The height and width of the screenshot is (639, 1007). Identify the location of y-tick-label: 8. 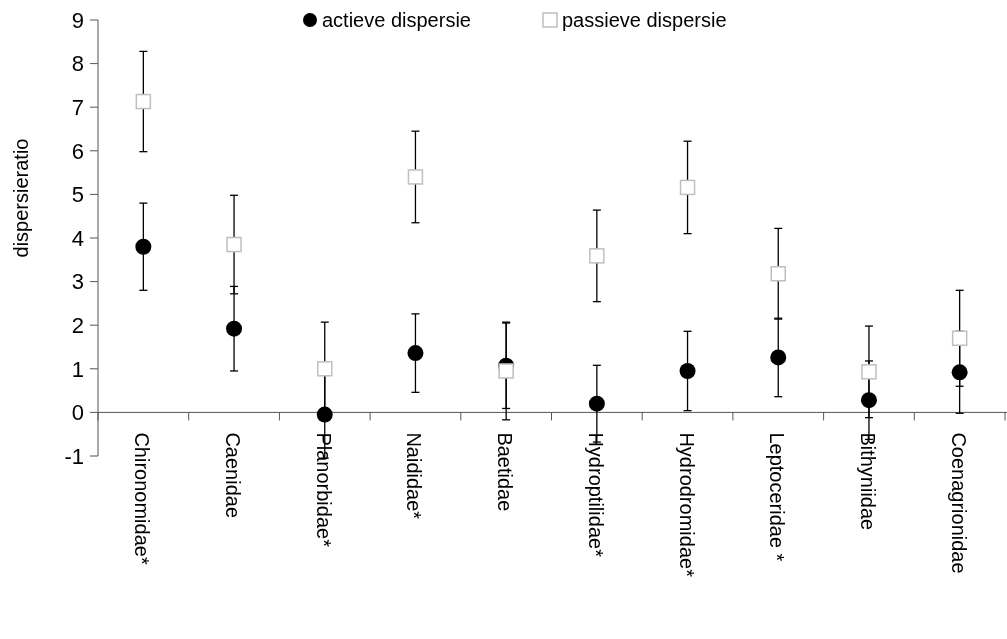
(77, 64).